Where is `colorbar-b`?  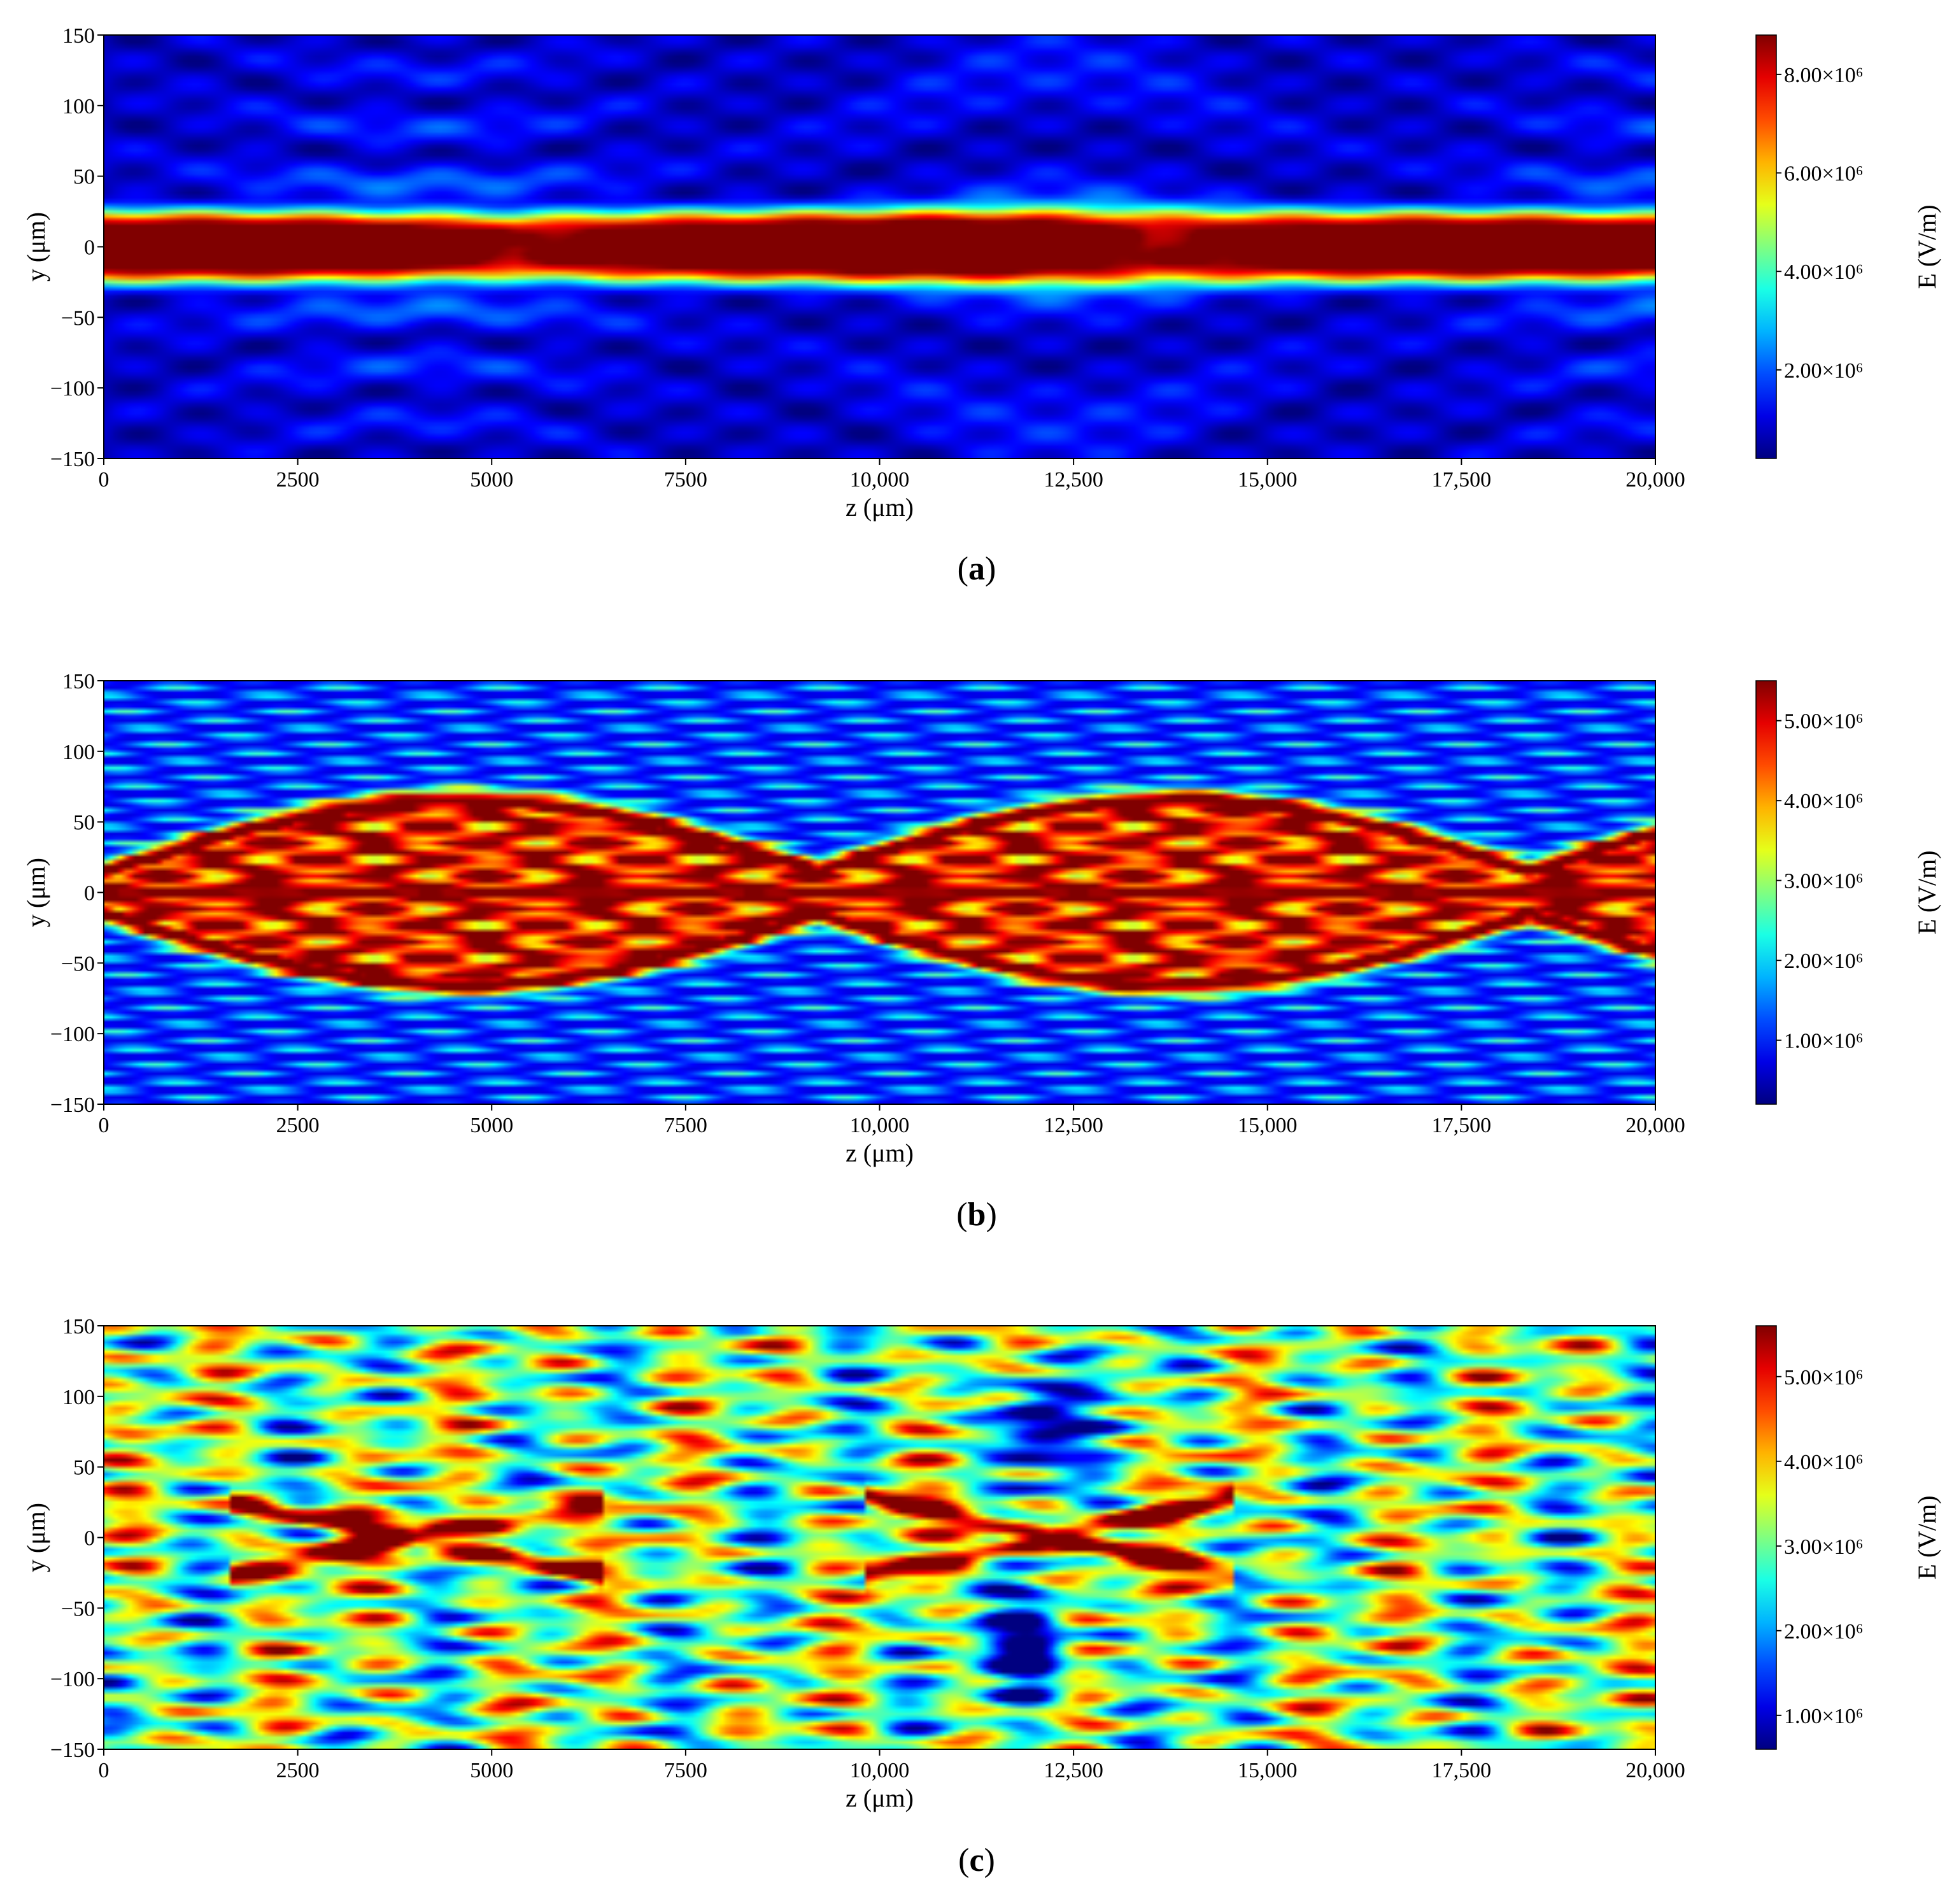
colorbar-b is located at coordinates (1766, 892).